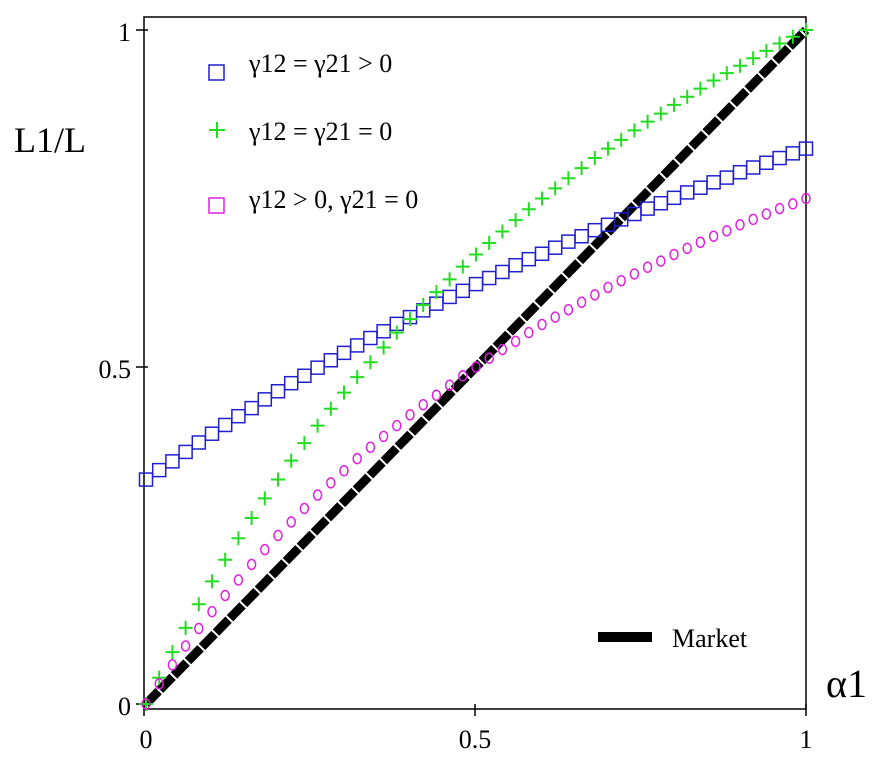 Image resolution: width=883 pixels, height=758 pixels. What do you see at coordinates (320, 63) in the screenshot?
I see `legend-label-1: γ12 = γ21 > 0` at bounding box center [320, 63].